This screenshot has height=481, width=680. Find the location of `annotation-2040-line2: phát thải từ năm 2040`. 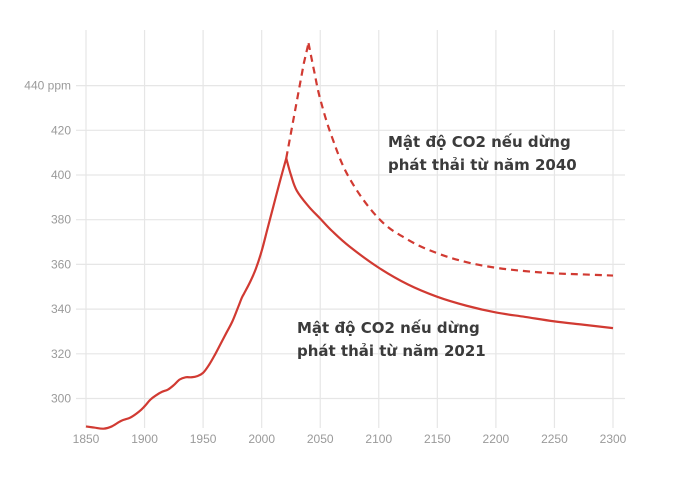

annotation-2040-line2: phát thải từ năm 2040 is located at coordinates (482, 165).